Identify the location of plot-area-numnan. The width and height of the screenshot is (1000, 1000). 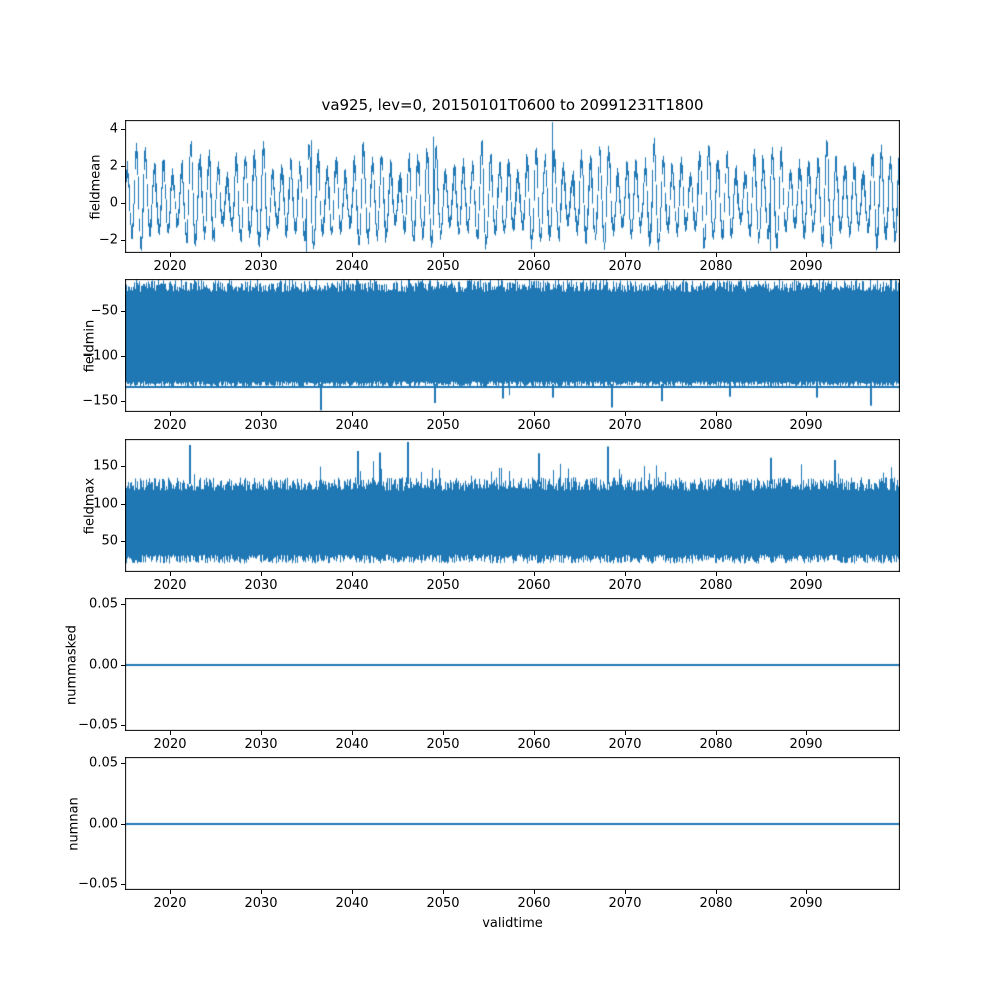
(512, 823).